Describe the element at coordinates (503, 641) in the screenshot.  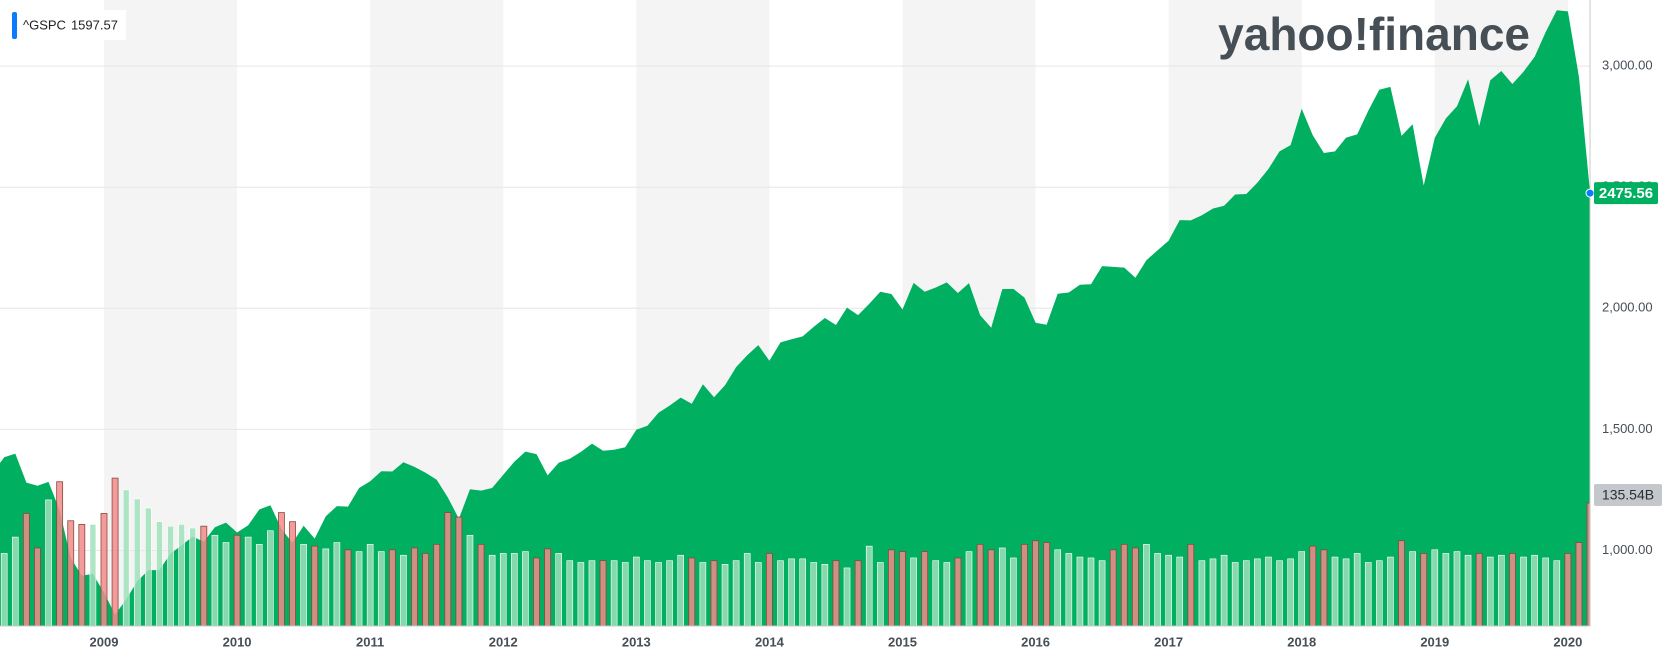
I see `x-tick-label: 2012` at that location.